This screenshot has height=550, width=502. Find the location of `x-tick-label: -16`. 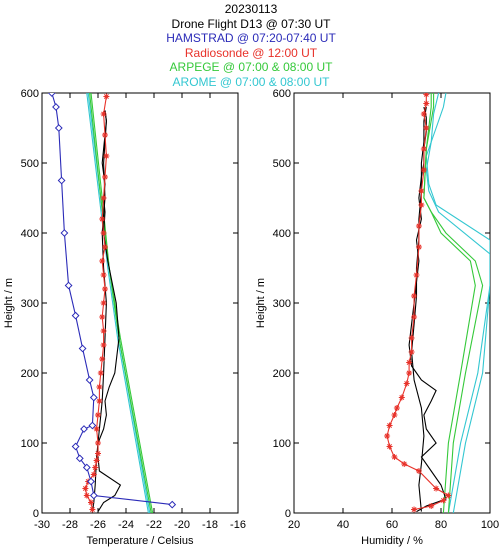

x-tick-label: -16 is located at coordinates (238, 525).